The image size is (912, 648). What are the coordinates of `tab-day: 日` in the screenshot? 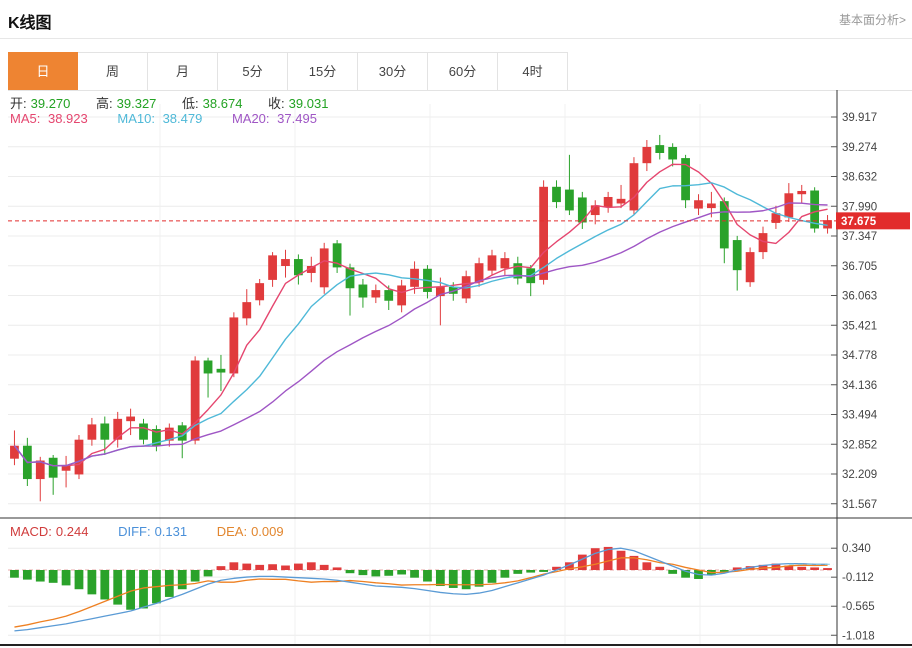 It's located at (43, 71).